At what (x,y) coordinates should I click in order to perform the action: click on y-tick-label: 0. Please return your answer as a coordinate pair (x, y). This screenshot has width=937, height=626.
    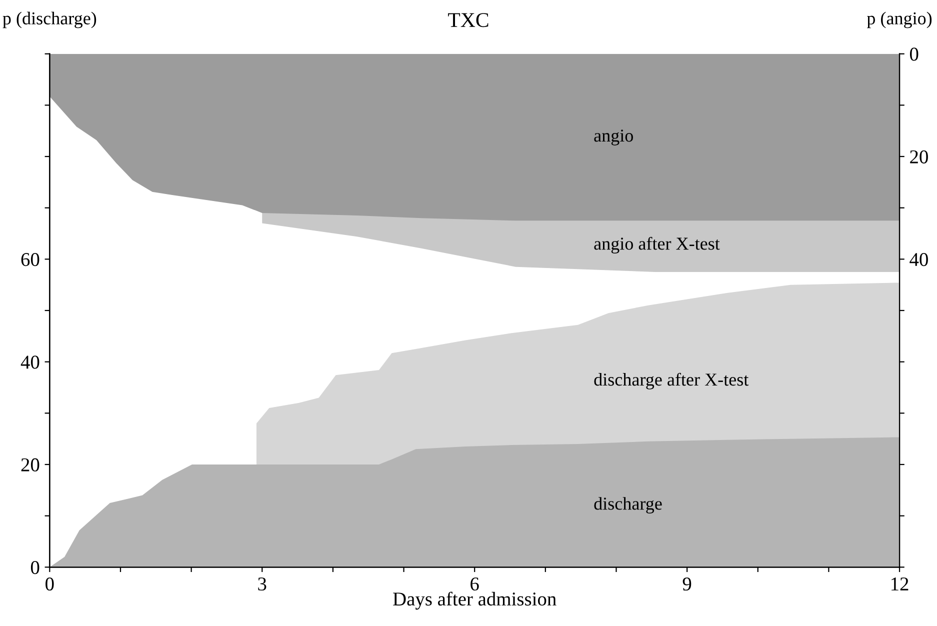
    Looking at the image, I should click on (35, 567).